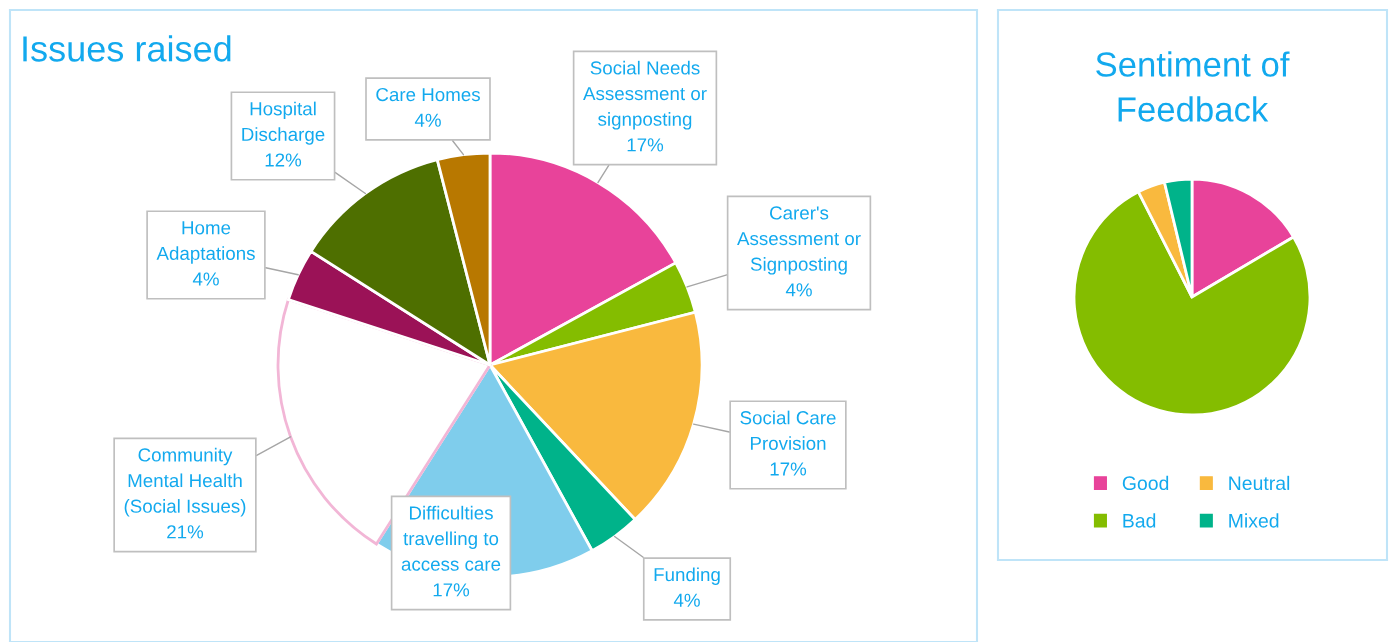 The height and width of the screenshot is (642, 1392). What do you see at coordinates (799, 240) in the screenshot?
I see `slice-label: Carer's Assessment or Signposting` at bounding box center [799, 240].